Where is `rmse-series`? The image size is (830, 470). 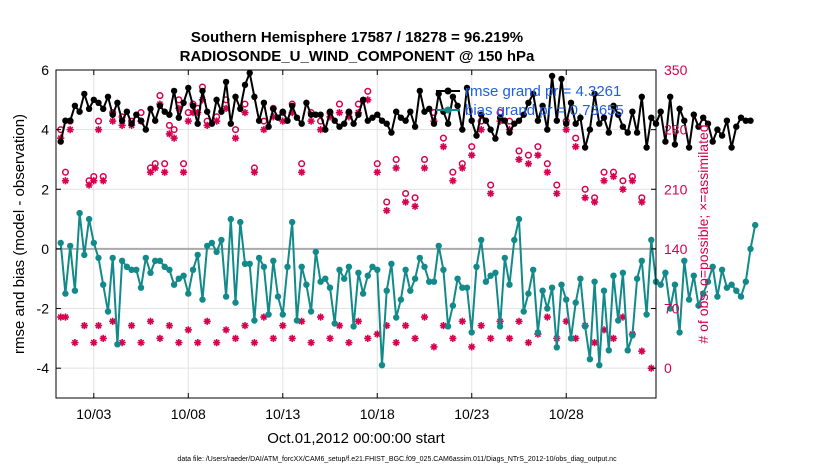
rmse-series is located at coordinates (405, 110).